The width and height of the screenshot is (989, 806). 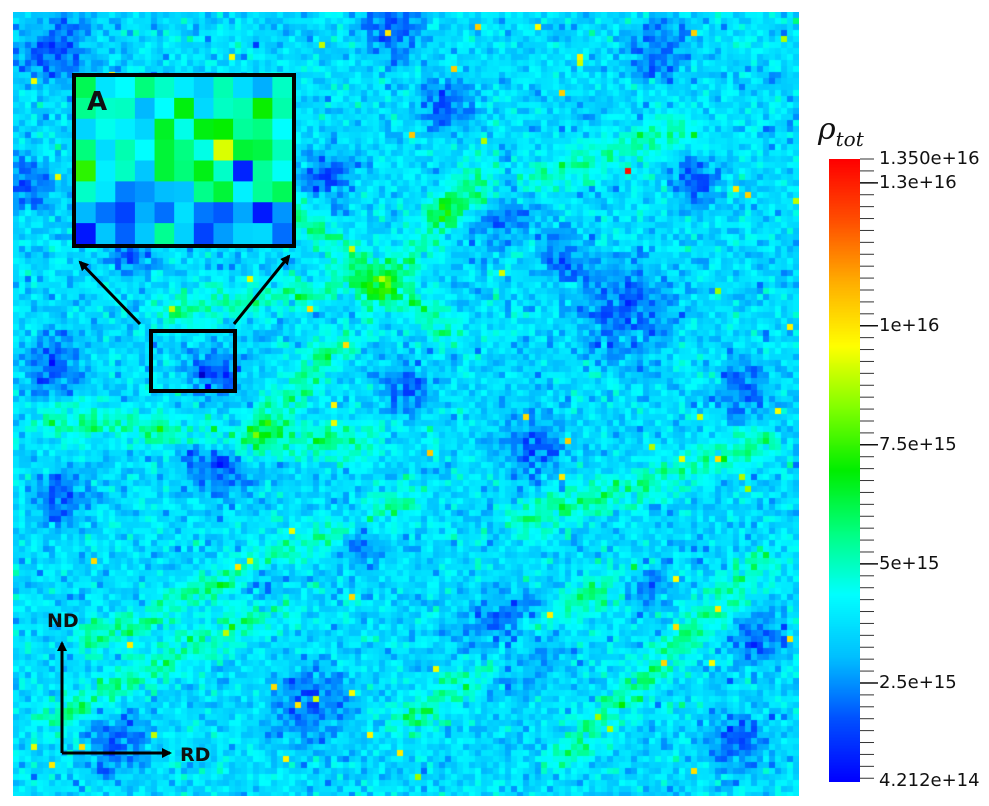 What do you see at coordinates (909, 563) in the screenshot?
I see `colorbar-tick-label: 5e+15` at bounding box center [909, 563].